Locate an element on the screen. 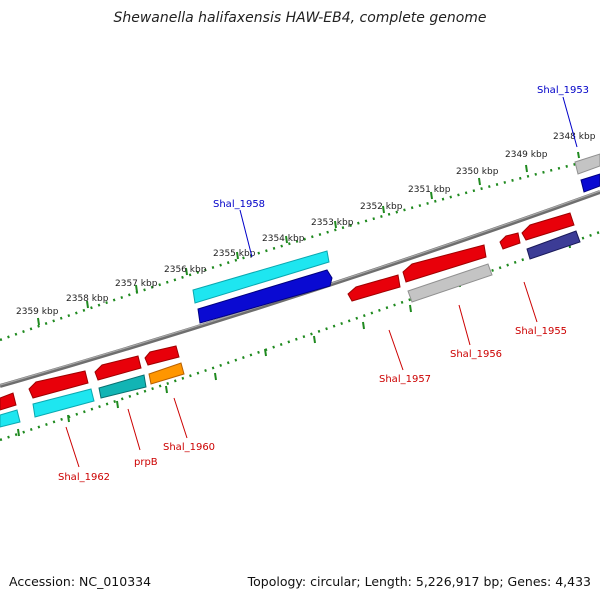 The height and width of the screenshot is (600, 600). leader-shal-1960 is located at coordinates (180, 418).